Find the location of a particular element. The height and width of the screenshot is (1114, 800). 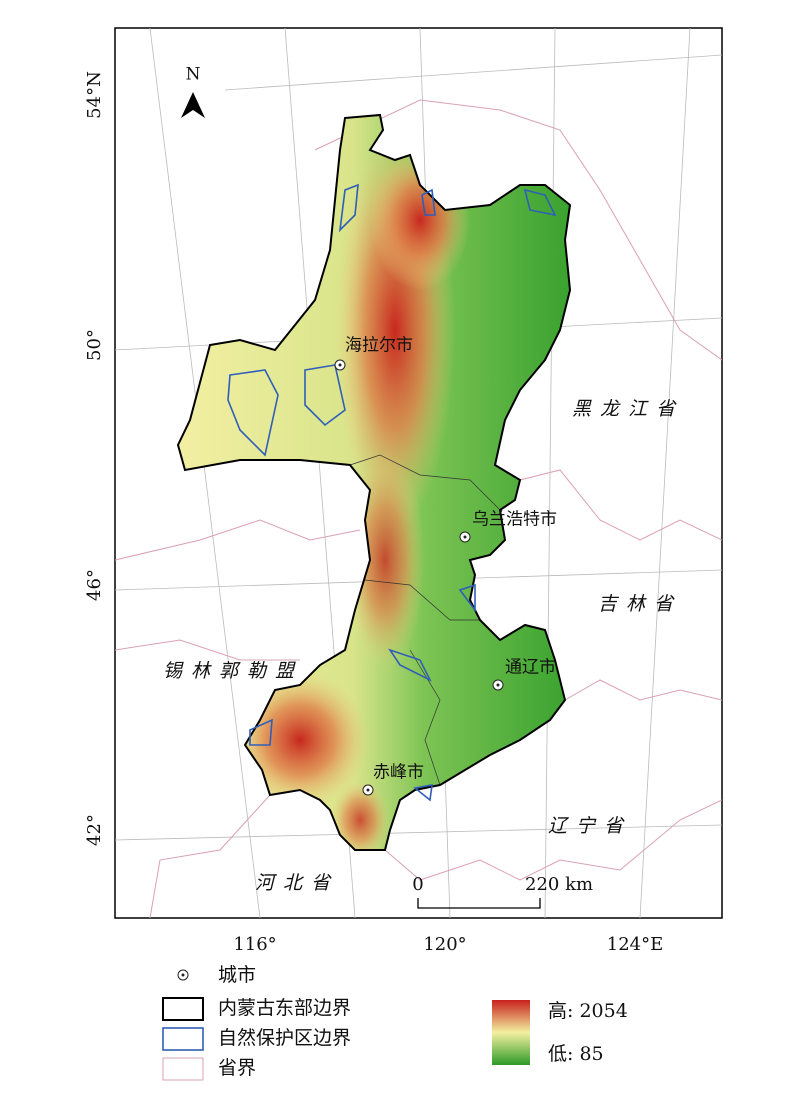

region-label: 河北省 is located at coordinates (297, 883).